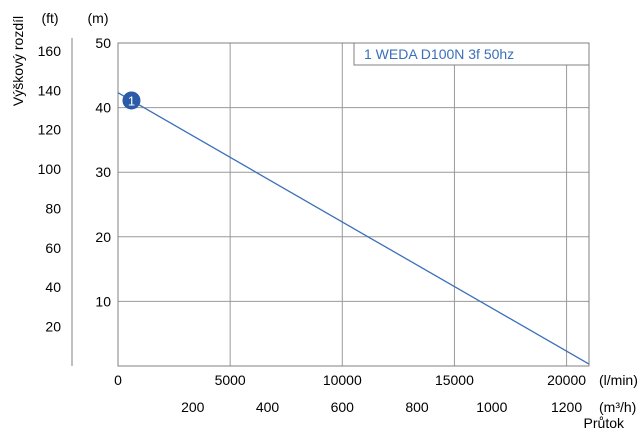 The width and height of the screenshot is (644, 430). I want to click on y-tick-label-ft: 100, so click(50, 169).